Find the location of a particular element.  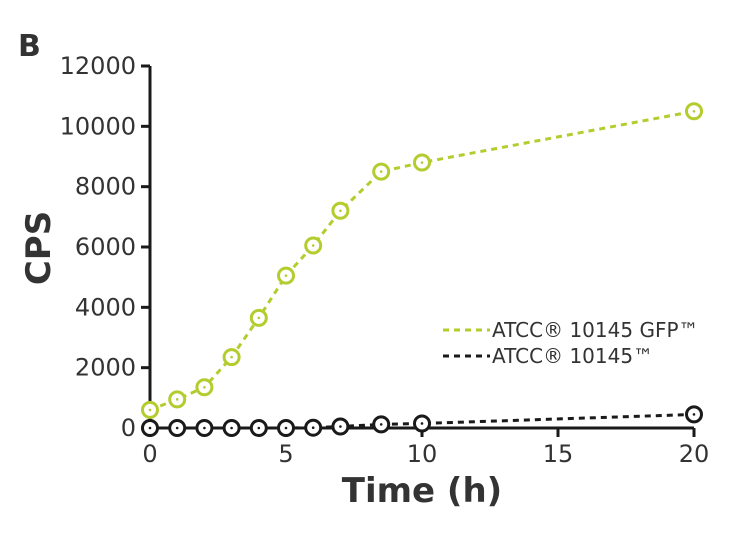

legend-label: ATCC® 10145 GFP™ is located at coordinates (595, 330).